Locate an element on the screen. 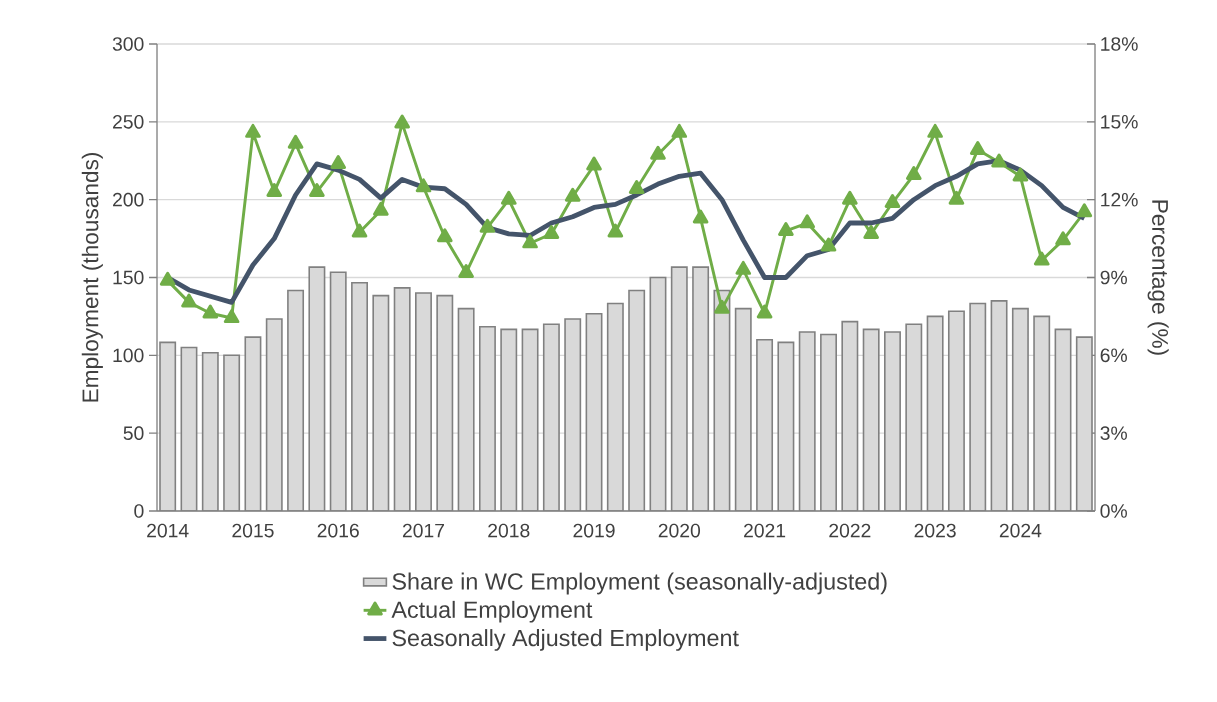  y-tick-label: 200 is located at coordinates (128, 199).